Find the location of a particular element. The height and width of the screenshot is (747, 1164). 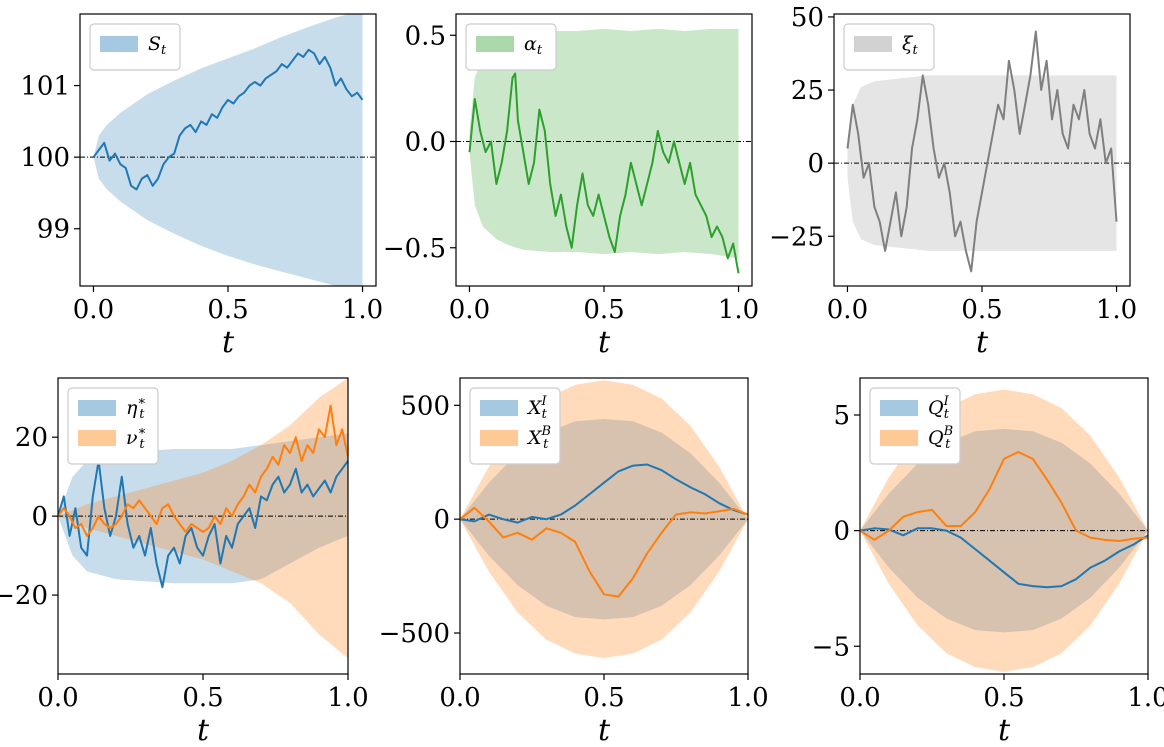

band-nu_t* is located at coordinates (203, 518).